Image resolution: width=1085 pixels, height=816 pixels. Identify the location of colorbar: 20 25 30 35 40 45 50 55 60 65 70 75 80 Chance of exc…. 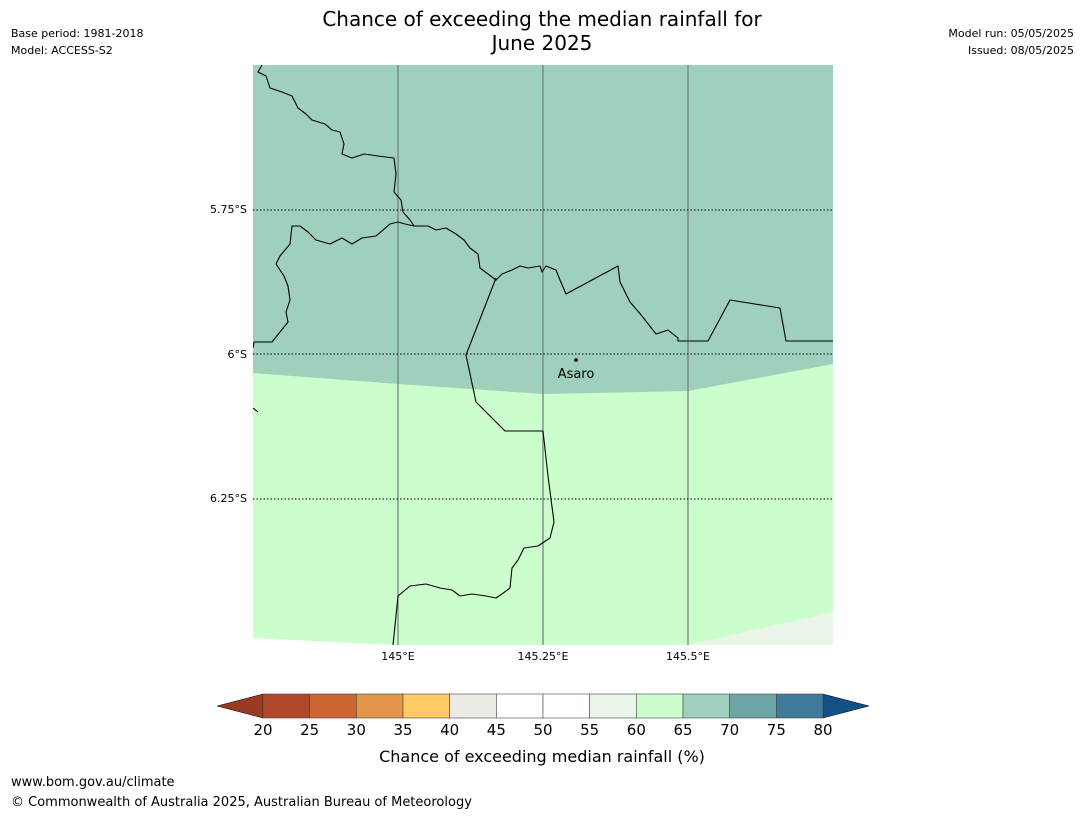
(543, 729).